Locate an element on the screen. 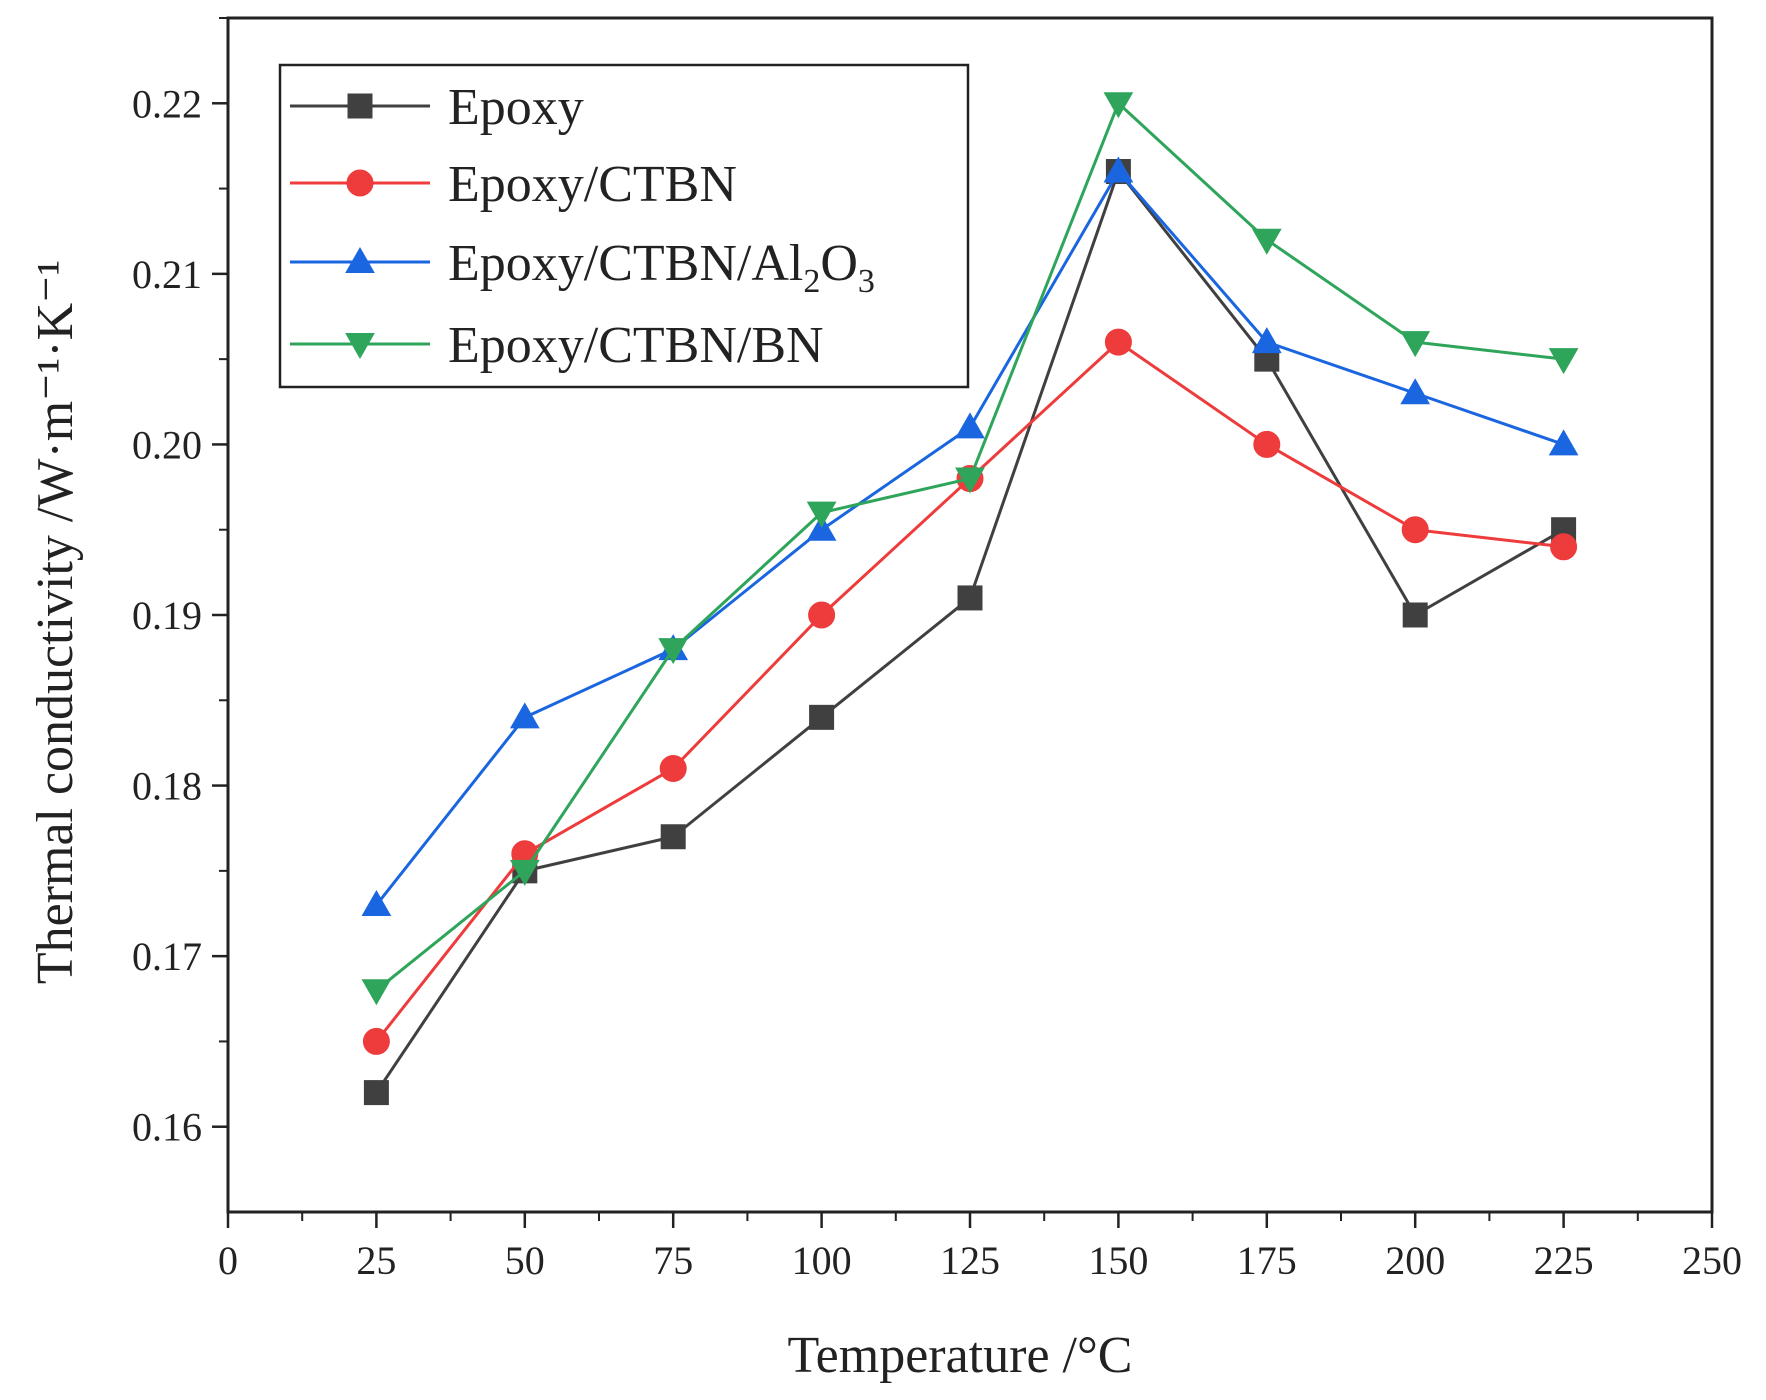 Image resolution: width=1766 pixels, height=1400 pixels. y-axis-title: Thermal conductivity /W·m⁻¹·K⁻¹ is located at coordinates (55, 622).